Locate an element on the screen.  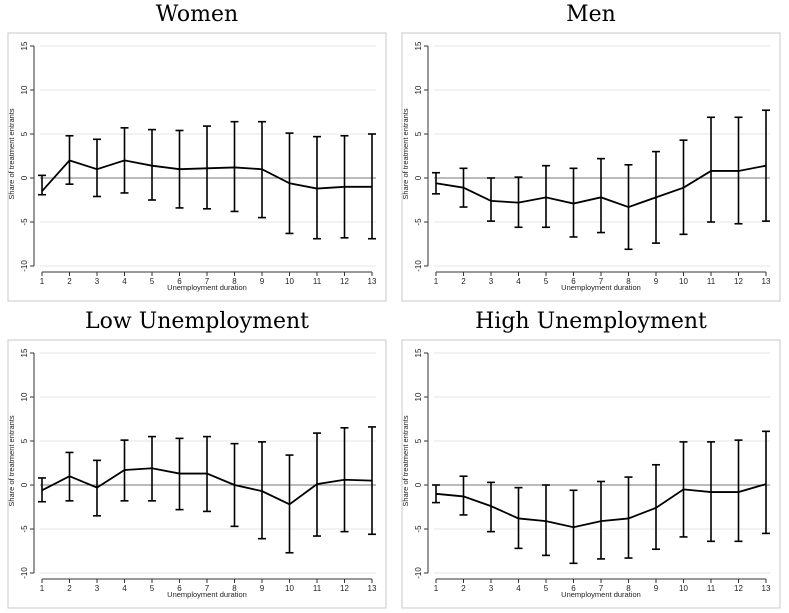
chart-title: High Unemployment is located at coordinates (591, 321).